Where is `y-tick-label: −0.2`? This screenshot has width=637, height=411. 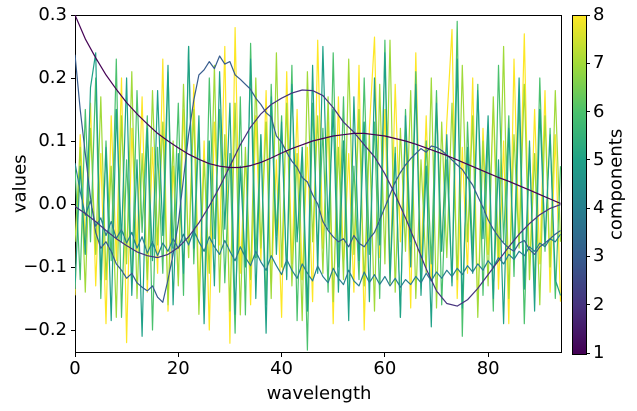
y-tick-label: −0.2 is located at coordinates (45, 329).